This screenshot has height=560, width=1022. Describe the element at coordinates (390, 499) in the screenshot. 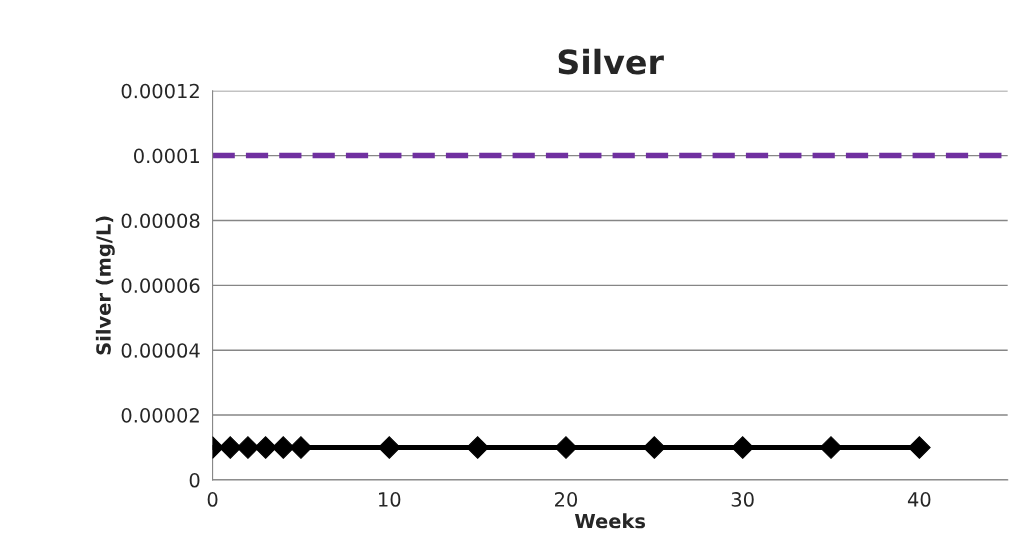

I see `x-tick-label: 10` at that location.